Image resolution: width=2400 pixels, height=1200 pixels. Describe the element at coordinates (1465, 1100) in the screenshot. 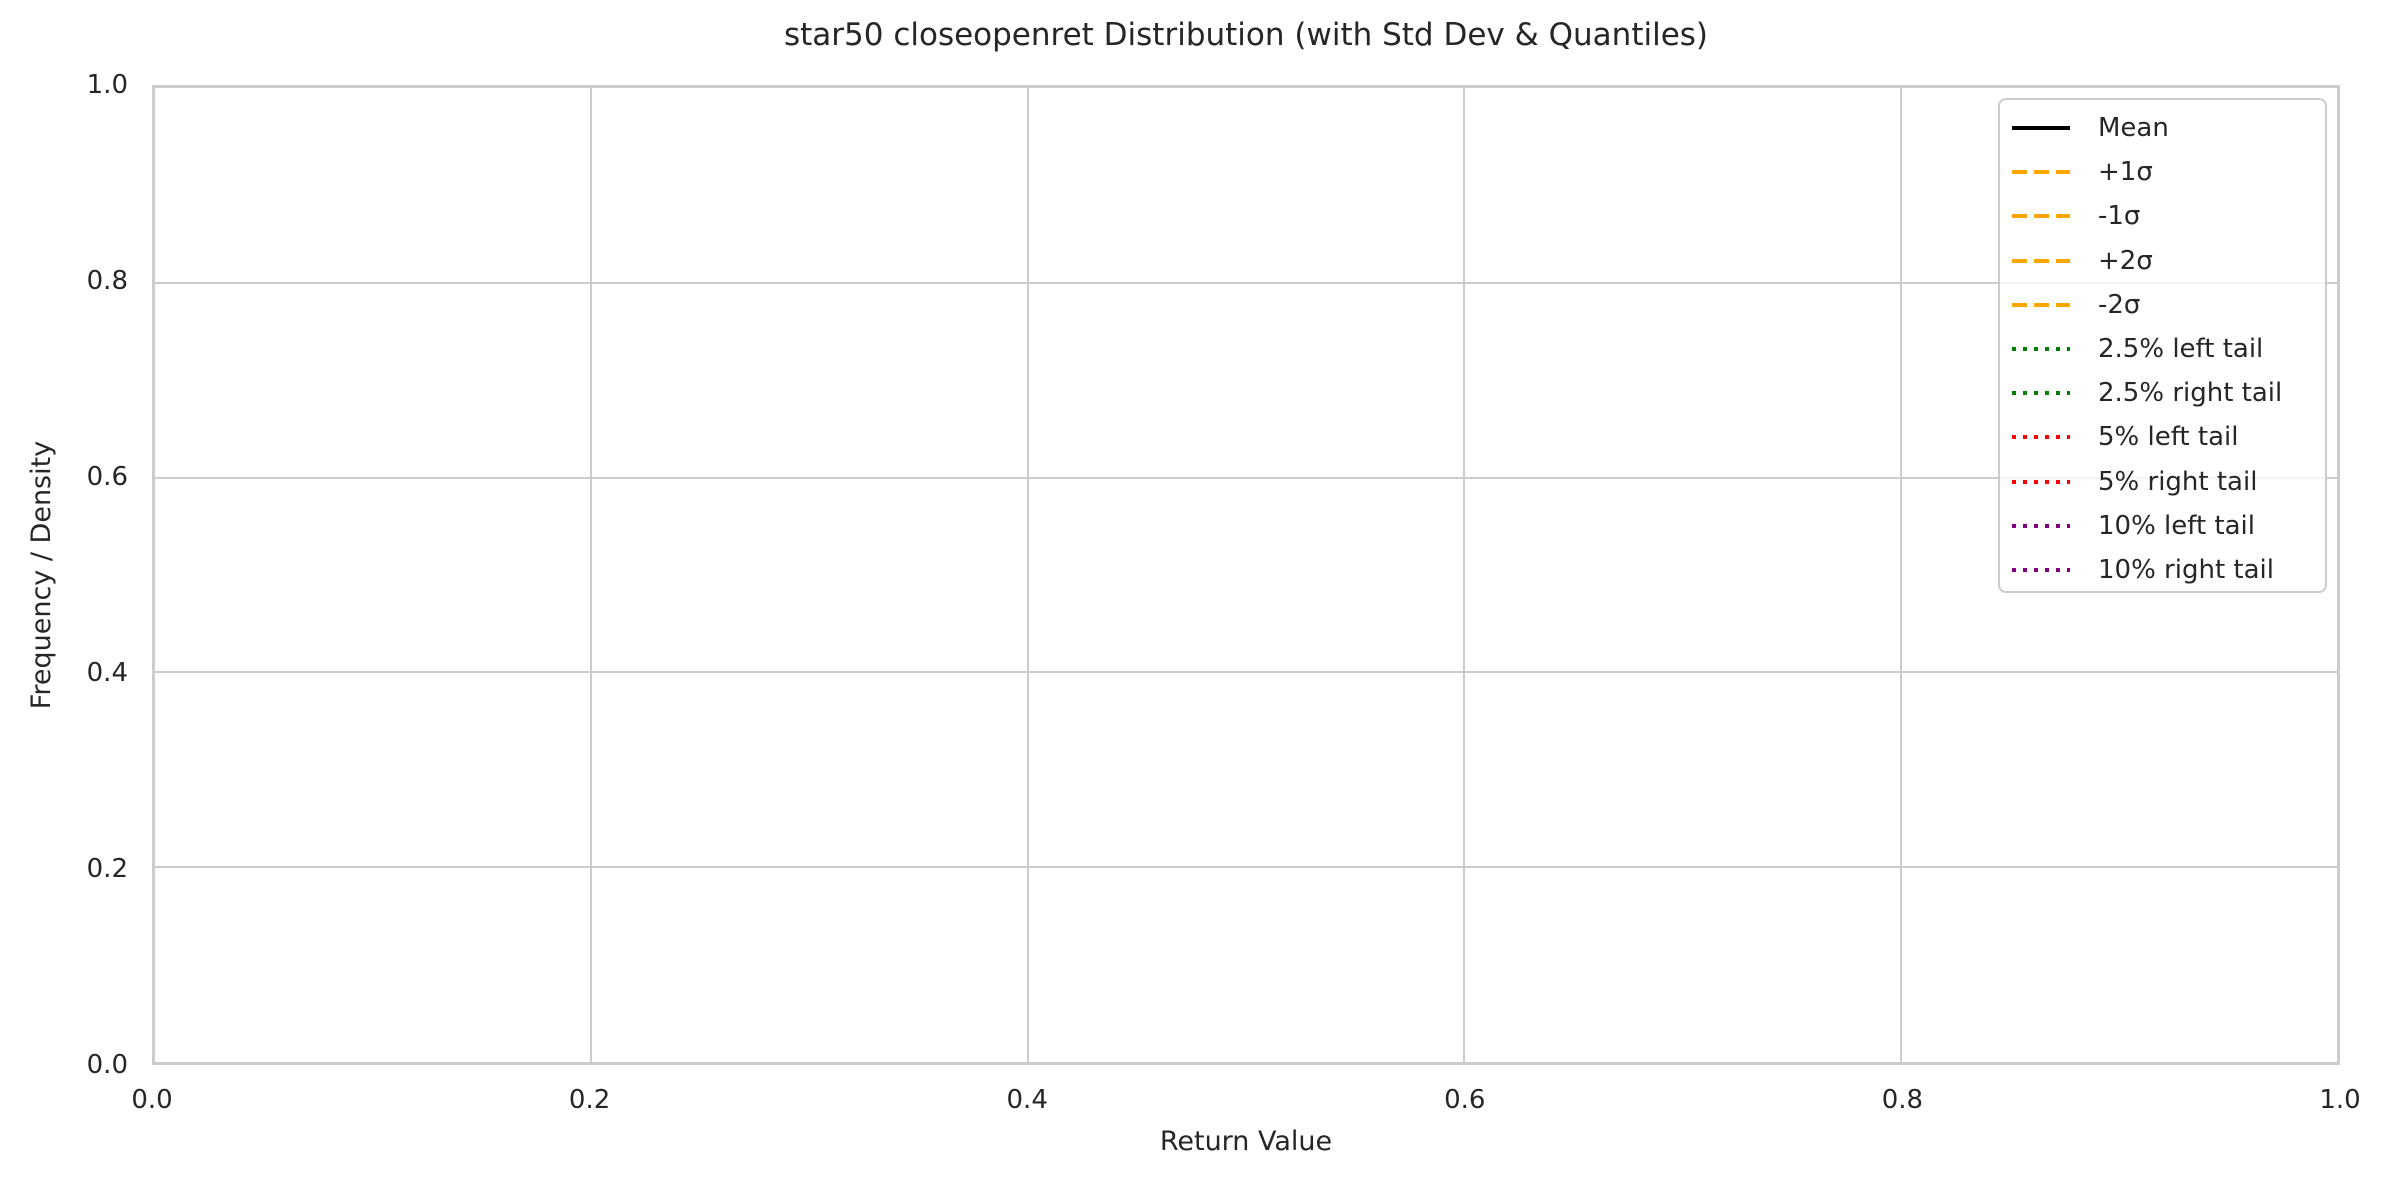

I see `x-tick-label: 0.6` at that location.